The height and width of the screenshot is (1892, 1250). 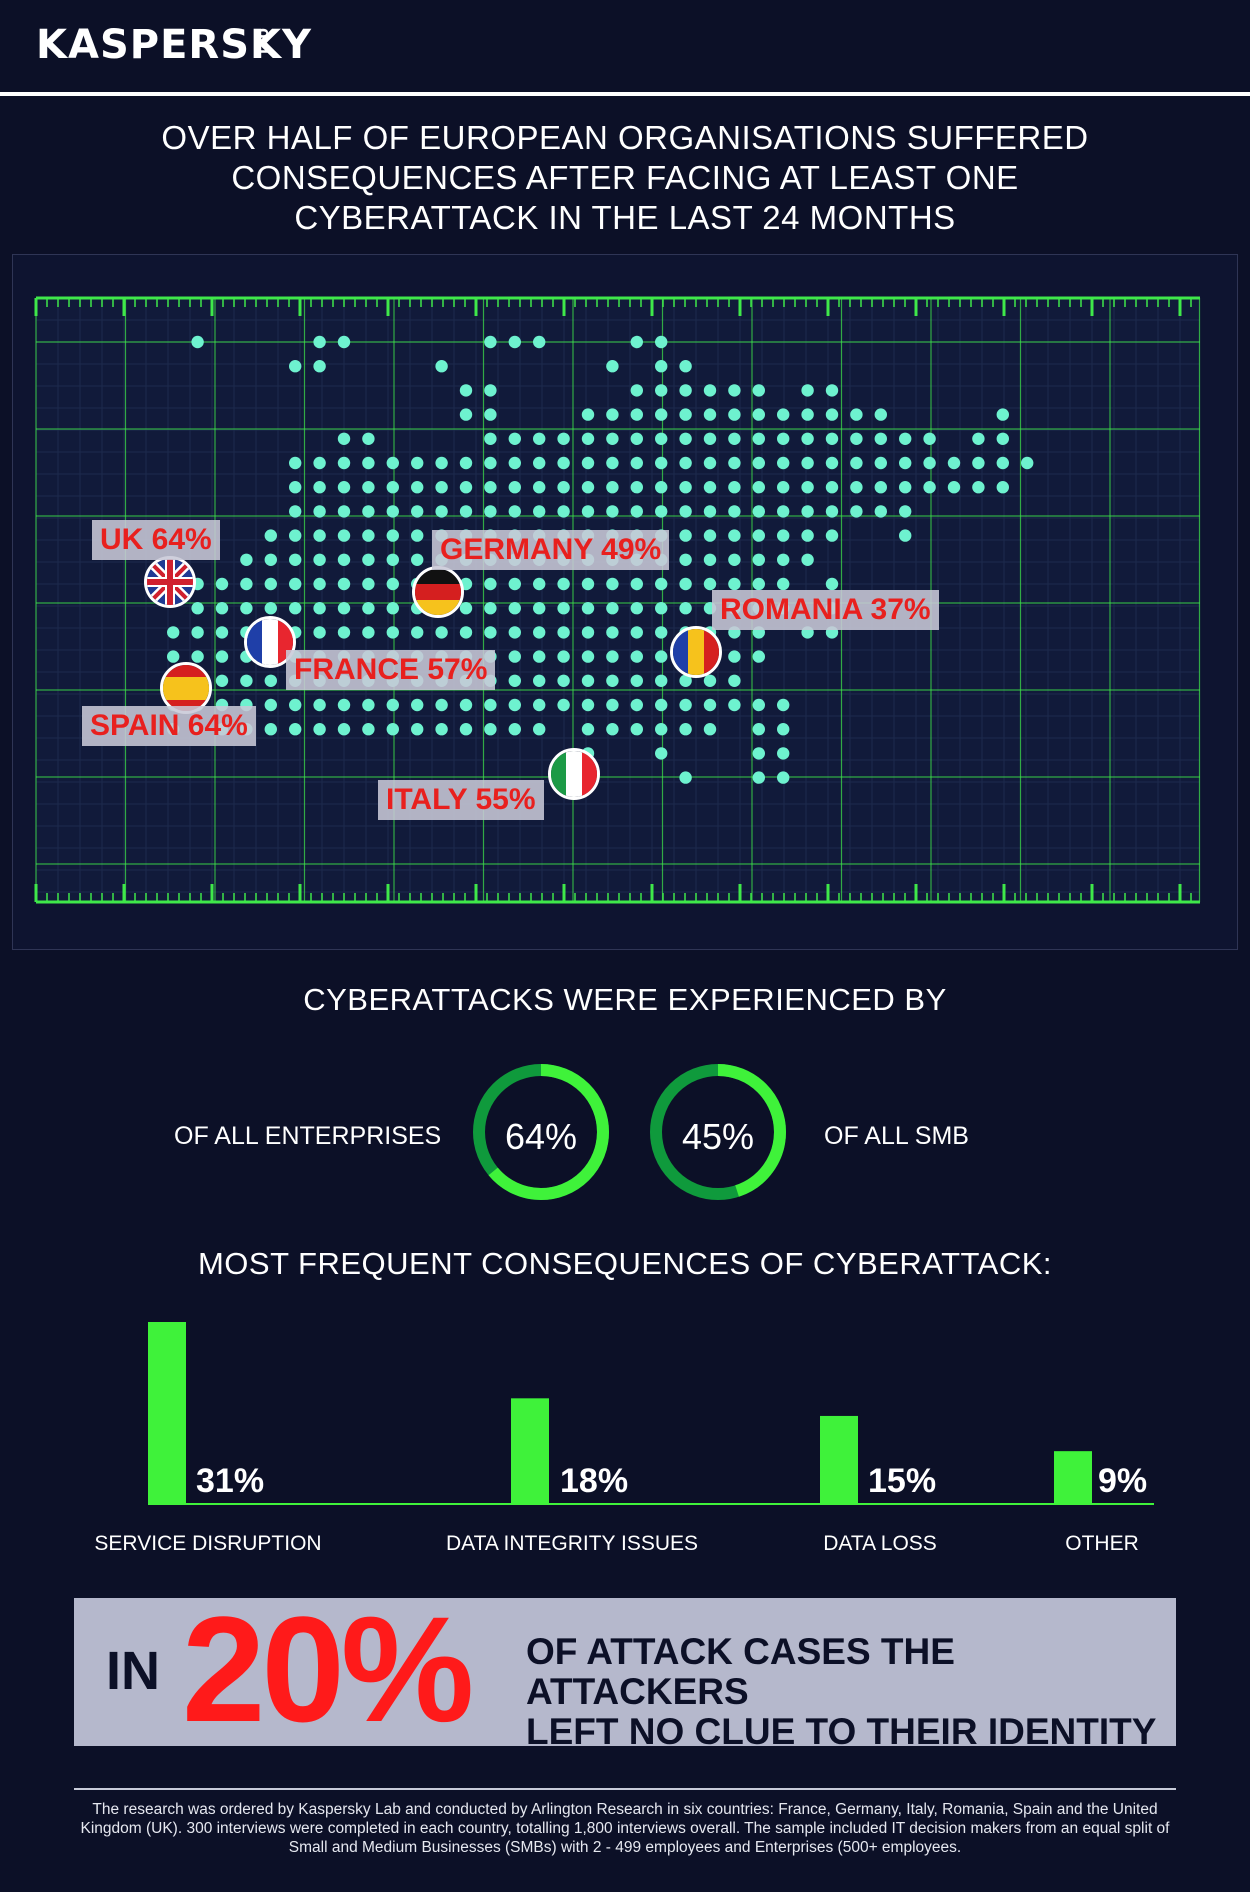 I want to click on bar-label-data-loss: DATA LOSS, so click(x=880, y=1543).